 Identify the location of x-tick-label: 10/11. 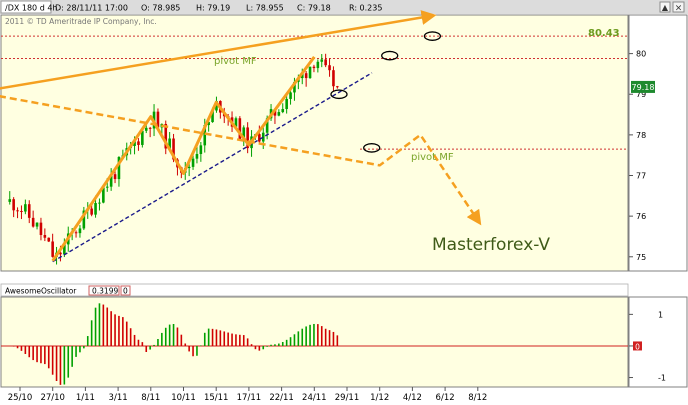
(183, 398).